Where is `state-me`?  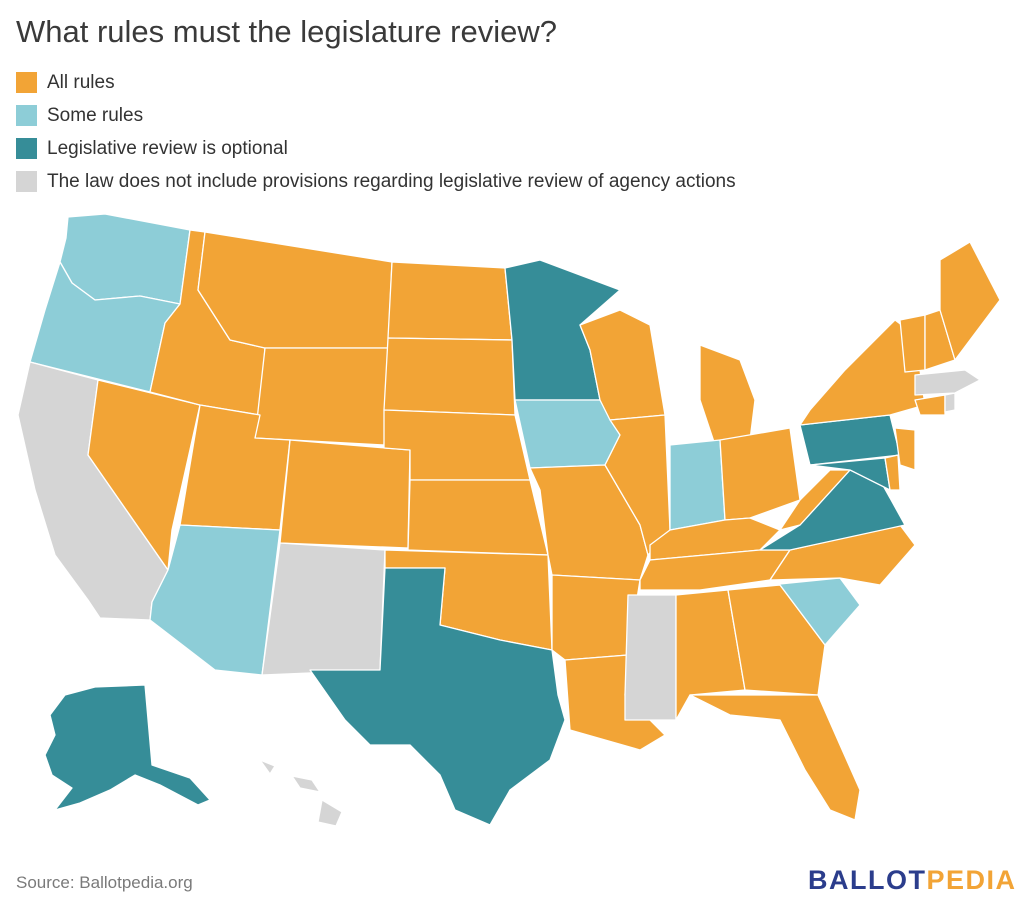
state-me is located at coordinates (970, 301).